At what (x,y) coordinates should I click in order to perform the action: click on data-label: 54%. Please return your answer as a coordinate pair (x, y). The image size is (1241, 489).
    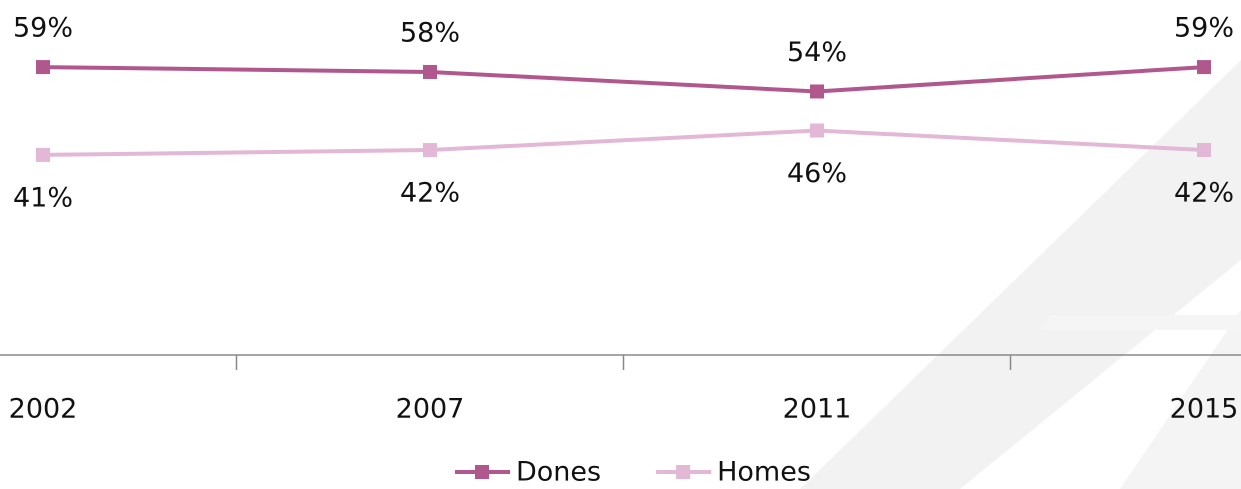
    Looking at the image, I should click on (817, 52).